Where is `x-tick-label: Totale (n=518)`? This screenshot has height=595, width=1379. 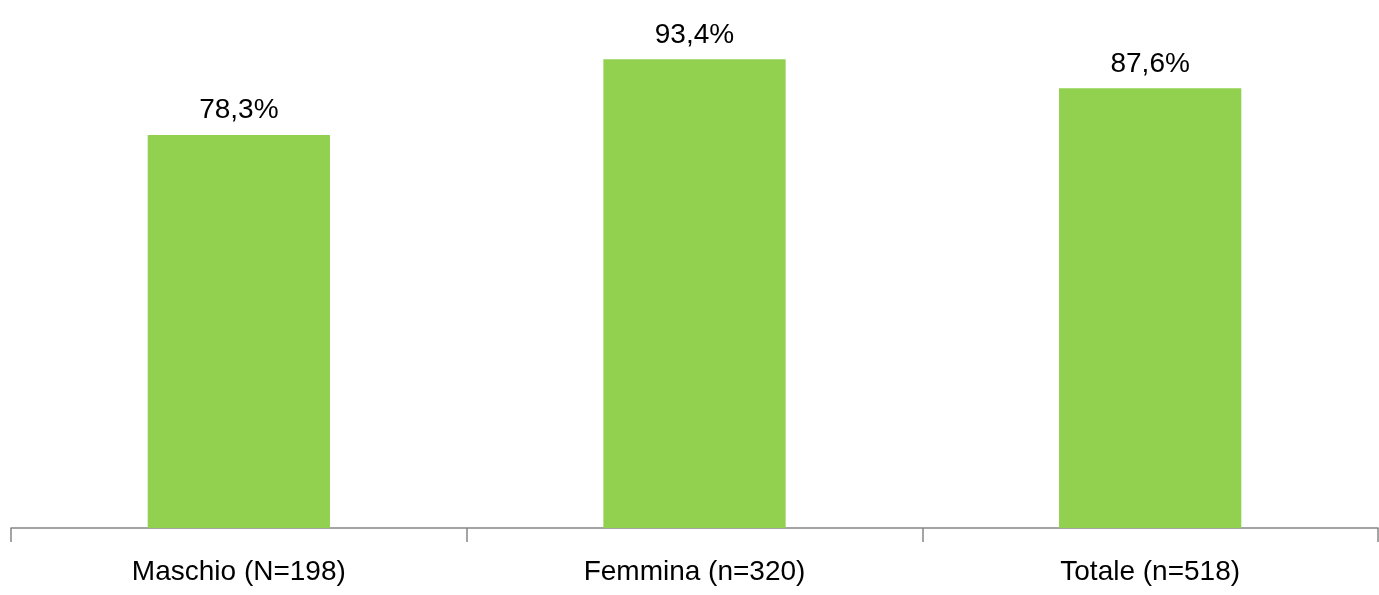 x-tick-label: Totale (n=518) is located at coordinates (1150, 570).